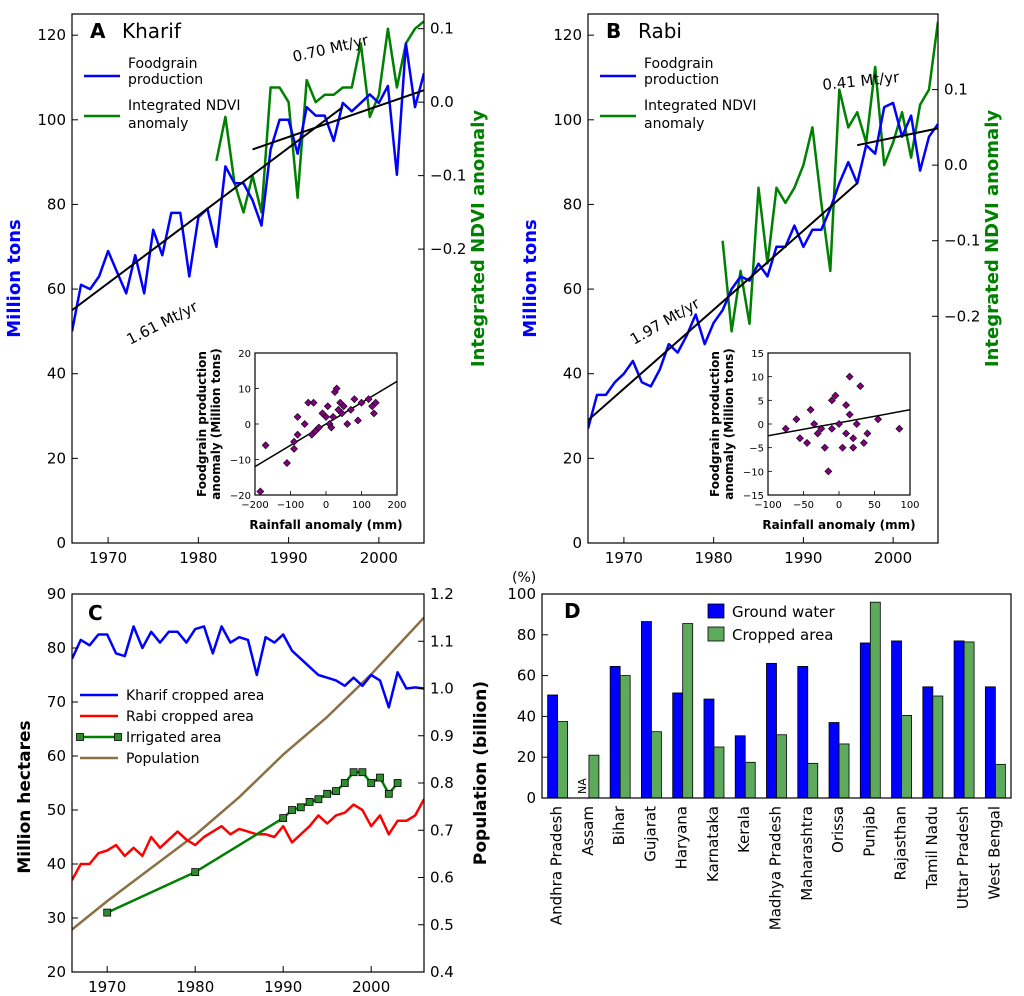 This screenshot has width=1024, height=996. I want to click on A-ytick-label: 80, so click(56, 204).